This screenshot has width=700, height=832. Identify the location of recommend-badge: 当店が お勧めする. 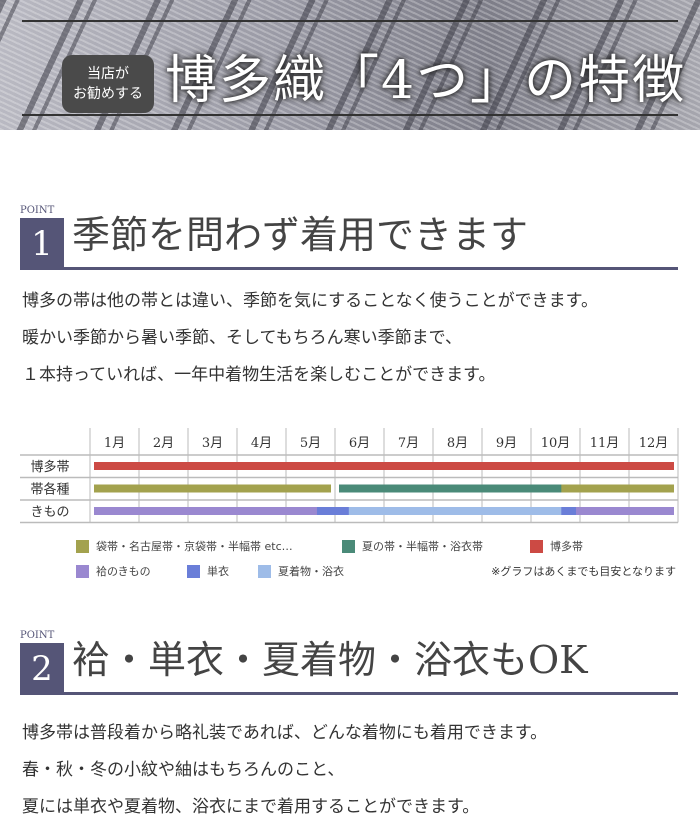
(108, 84).